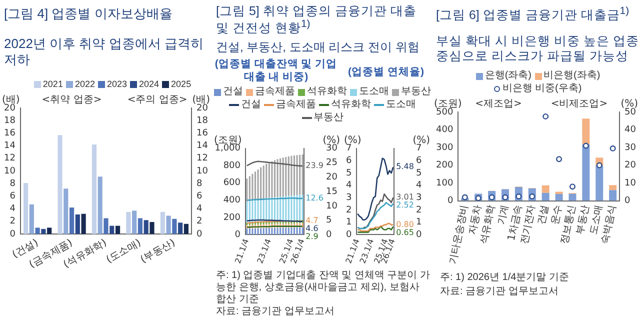 This screenshot has height=335, width=640. Describe the element at coordinates (312, 221) in the screenshot. I see `data-label: 4.7` at that location.